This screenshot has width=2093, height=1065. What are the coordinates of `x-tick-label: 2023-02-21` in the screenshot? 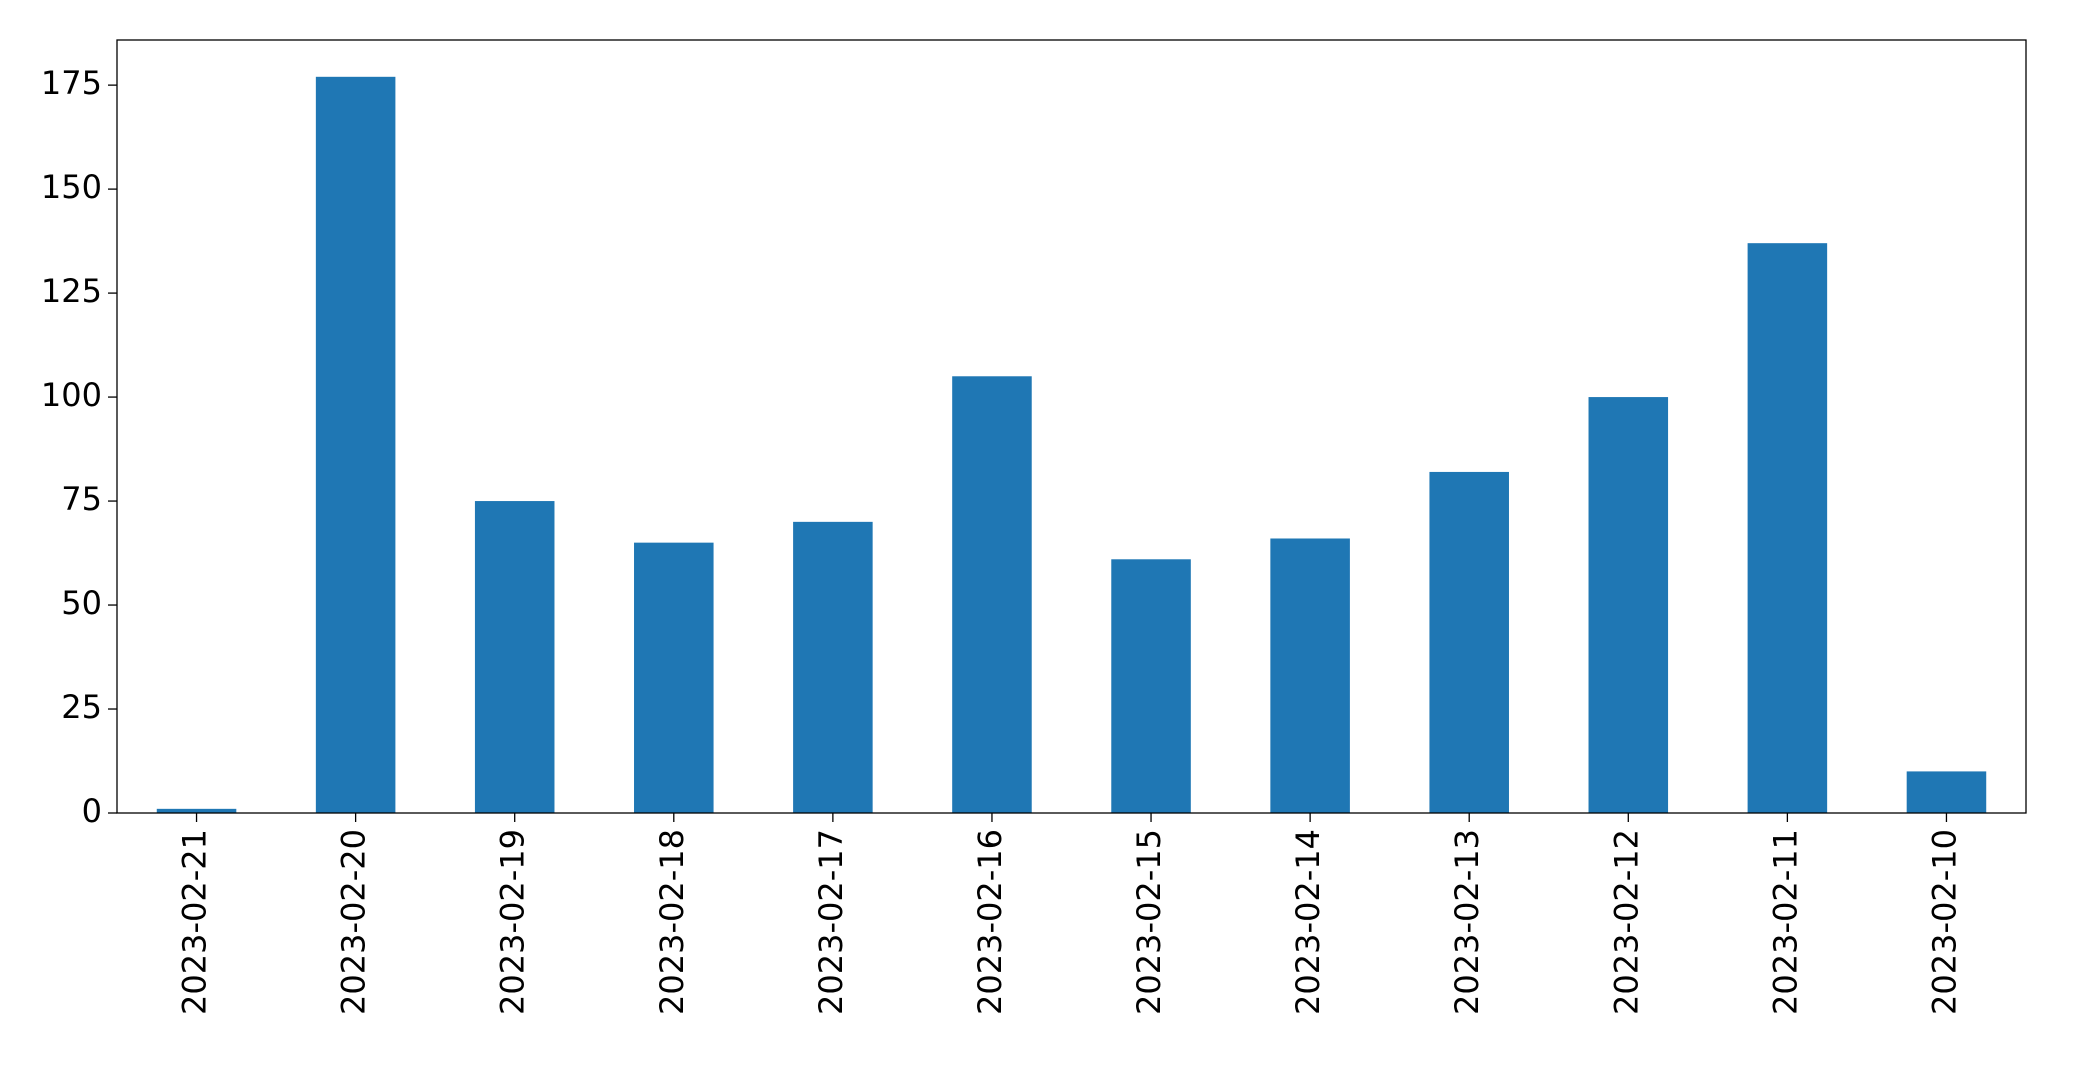 It's located at (195, 922).